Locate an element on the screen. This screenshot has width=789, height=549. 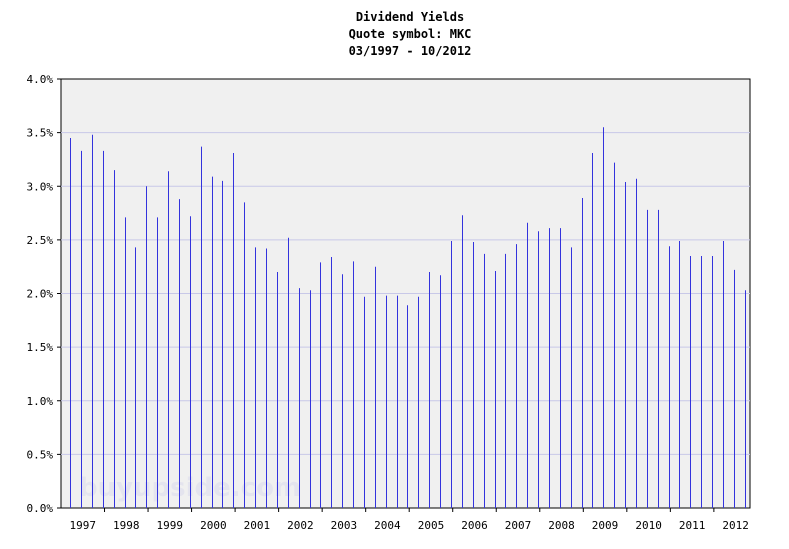
y-tick-label: 0.0% is located at coordinates (40, 508).